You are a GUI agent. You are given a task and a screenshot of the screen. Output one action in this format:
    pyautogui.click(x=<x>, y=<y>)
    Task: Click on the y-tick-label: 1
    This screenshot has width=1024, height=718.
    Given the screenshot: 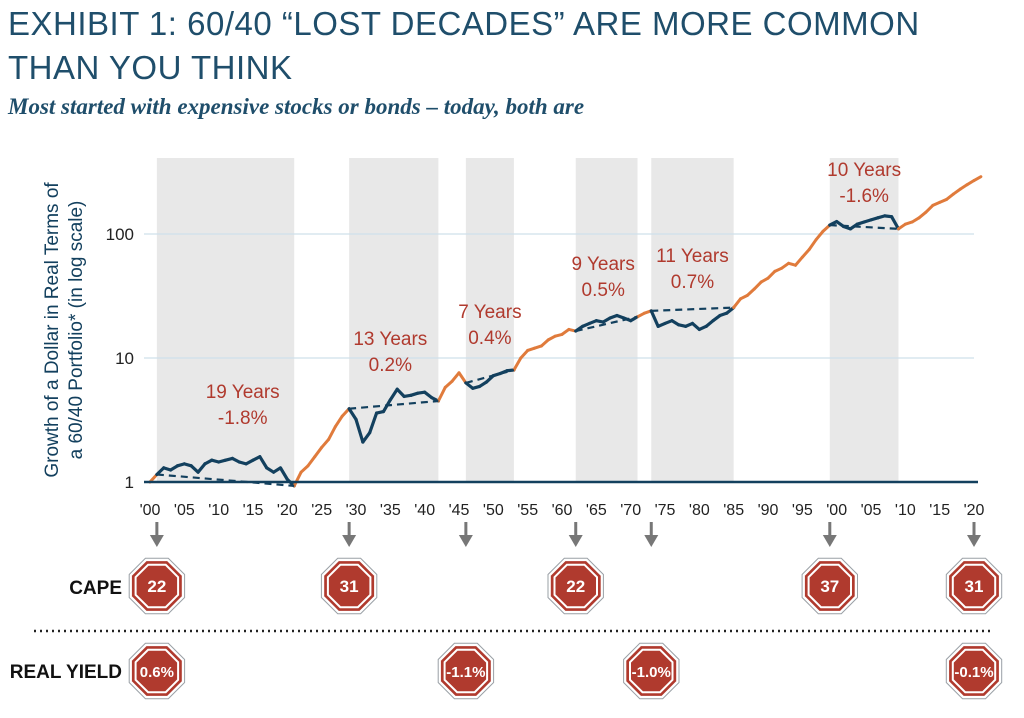 What is the action you would take?
    pyautogui.click(x=129, y=482)
    